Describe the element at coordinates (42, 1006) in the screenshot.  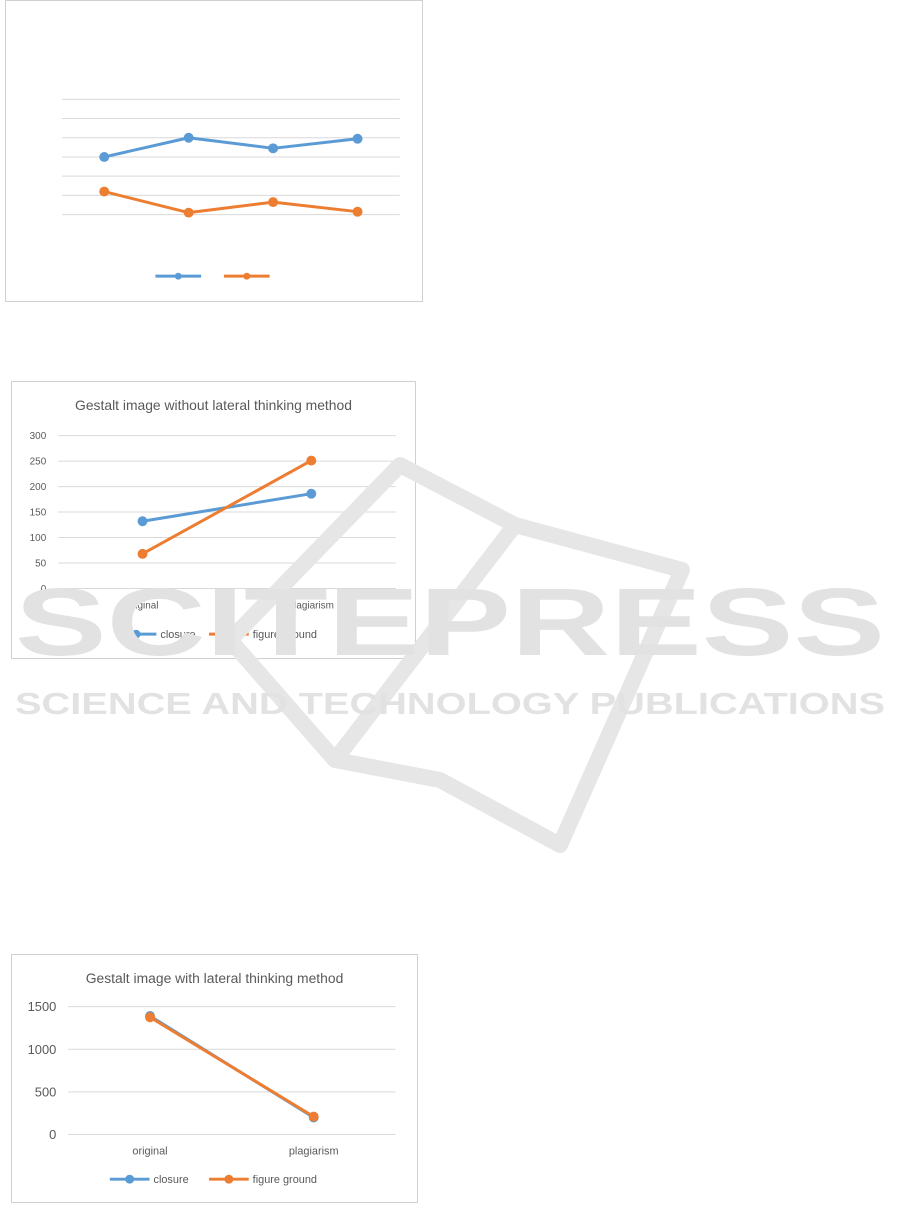
I see `y-tick-label: 1500` at that location.